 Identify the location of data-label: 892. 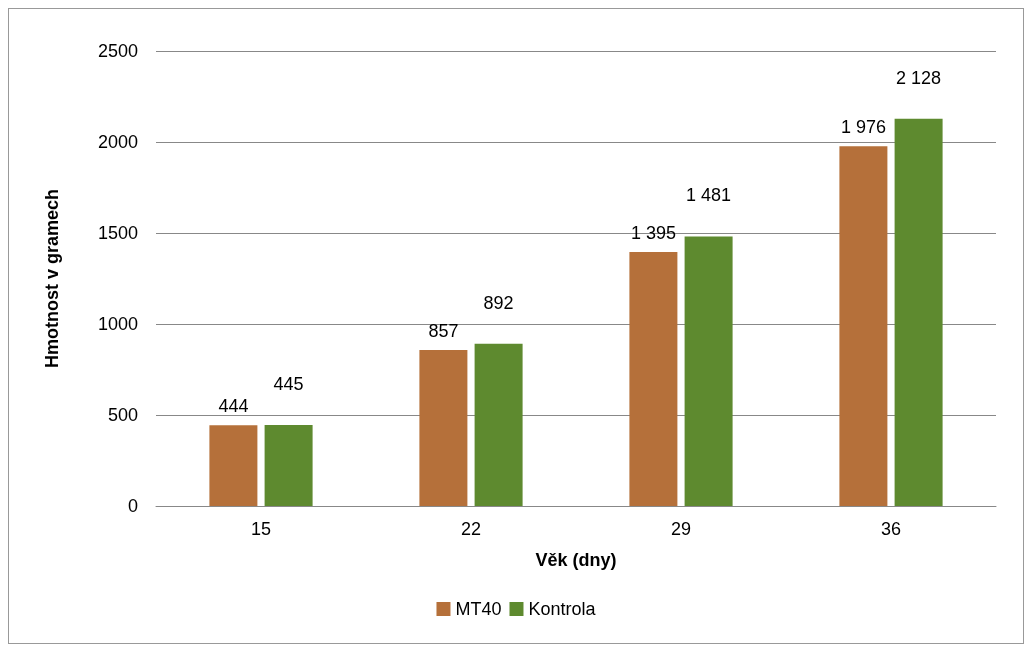
(498, 302).